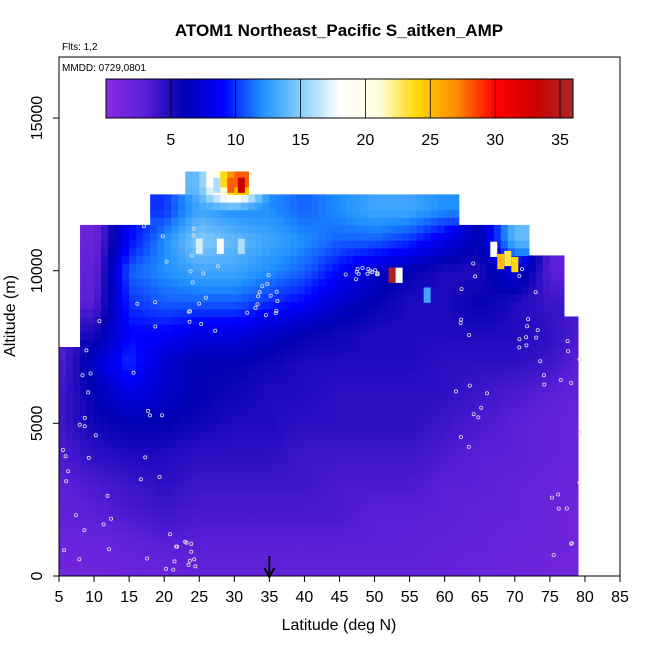 Image resolution: width=650 pixels, height=650 pixels. Describe the element at coordinates (427, 295) in the screenshot. I see `heatmap-hotspot` at that location.